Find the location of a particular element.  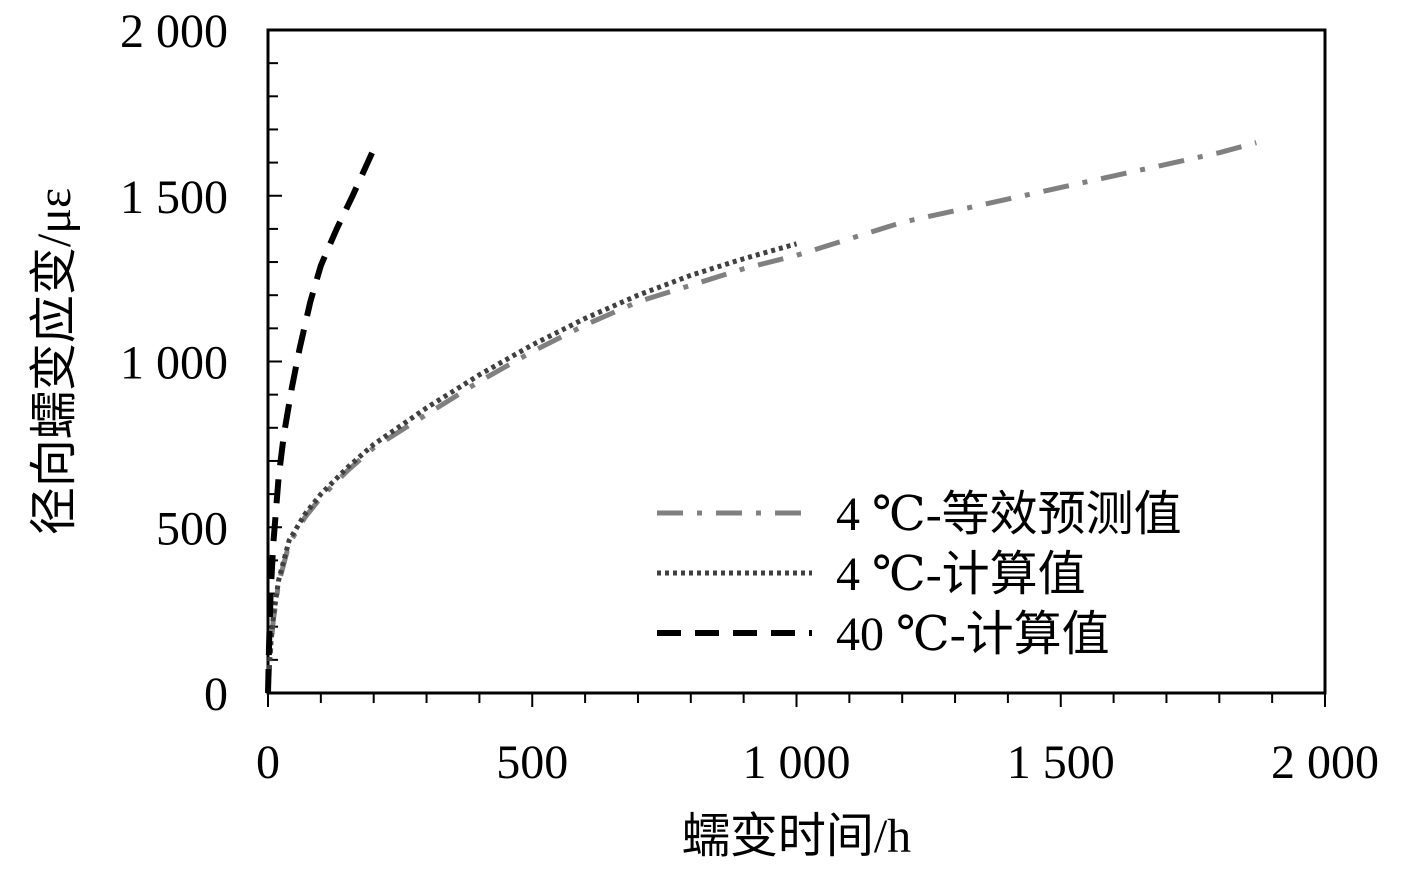

y-tick-label: 0 is located at coordinates (216, 694).